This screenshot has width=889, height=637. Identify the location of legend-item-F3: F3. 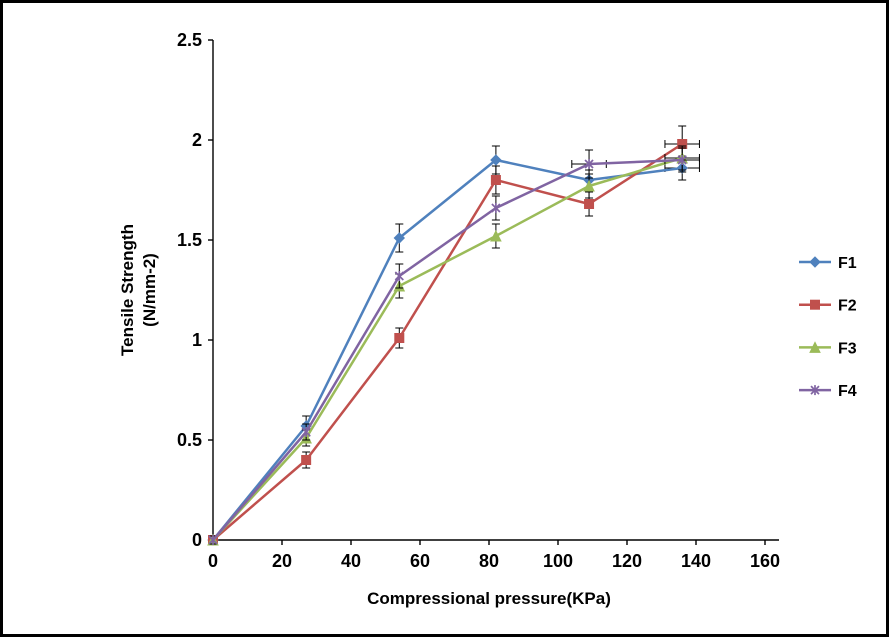
(828, 348).